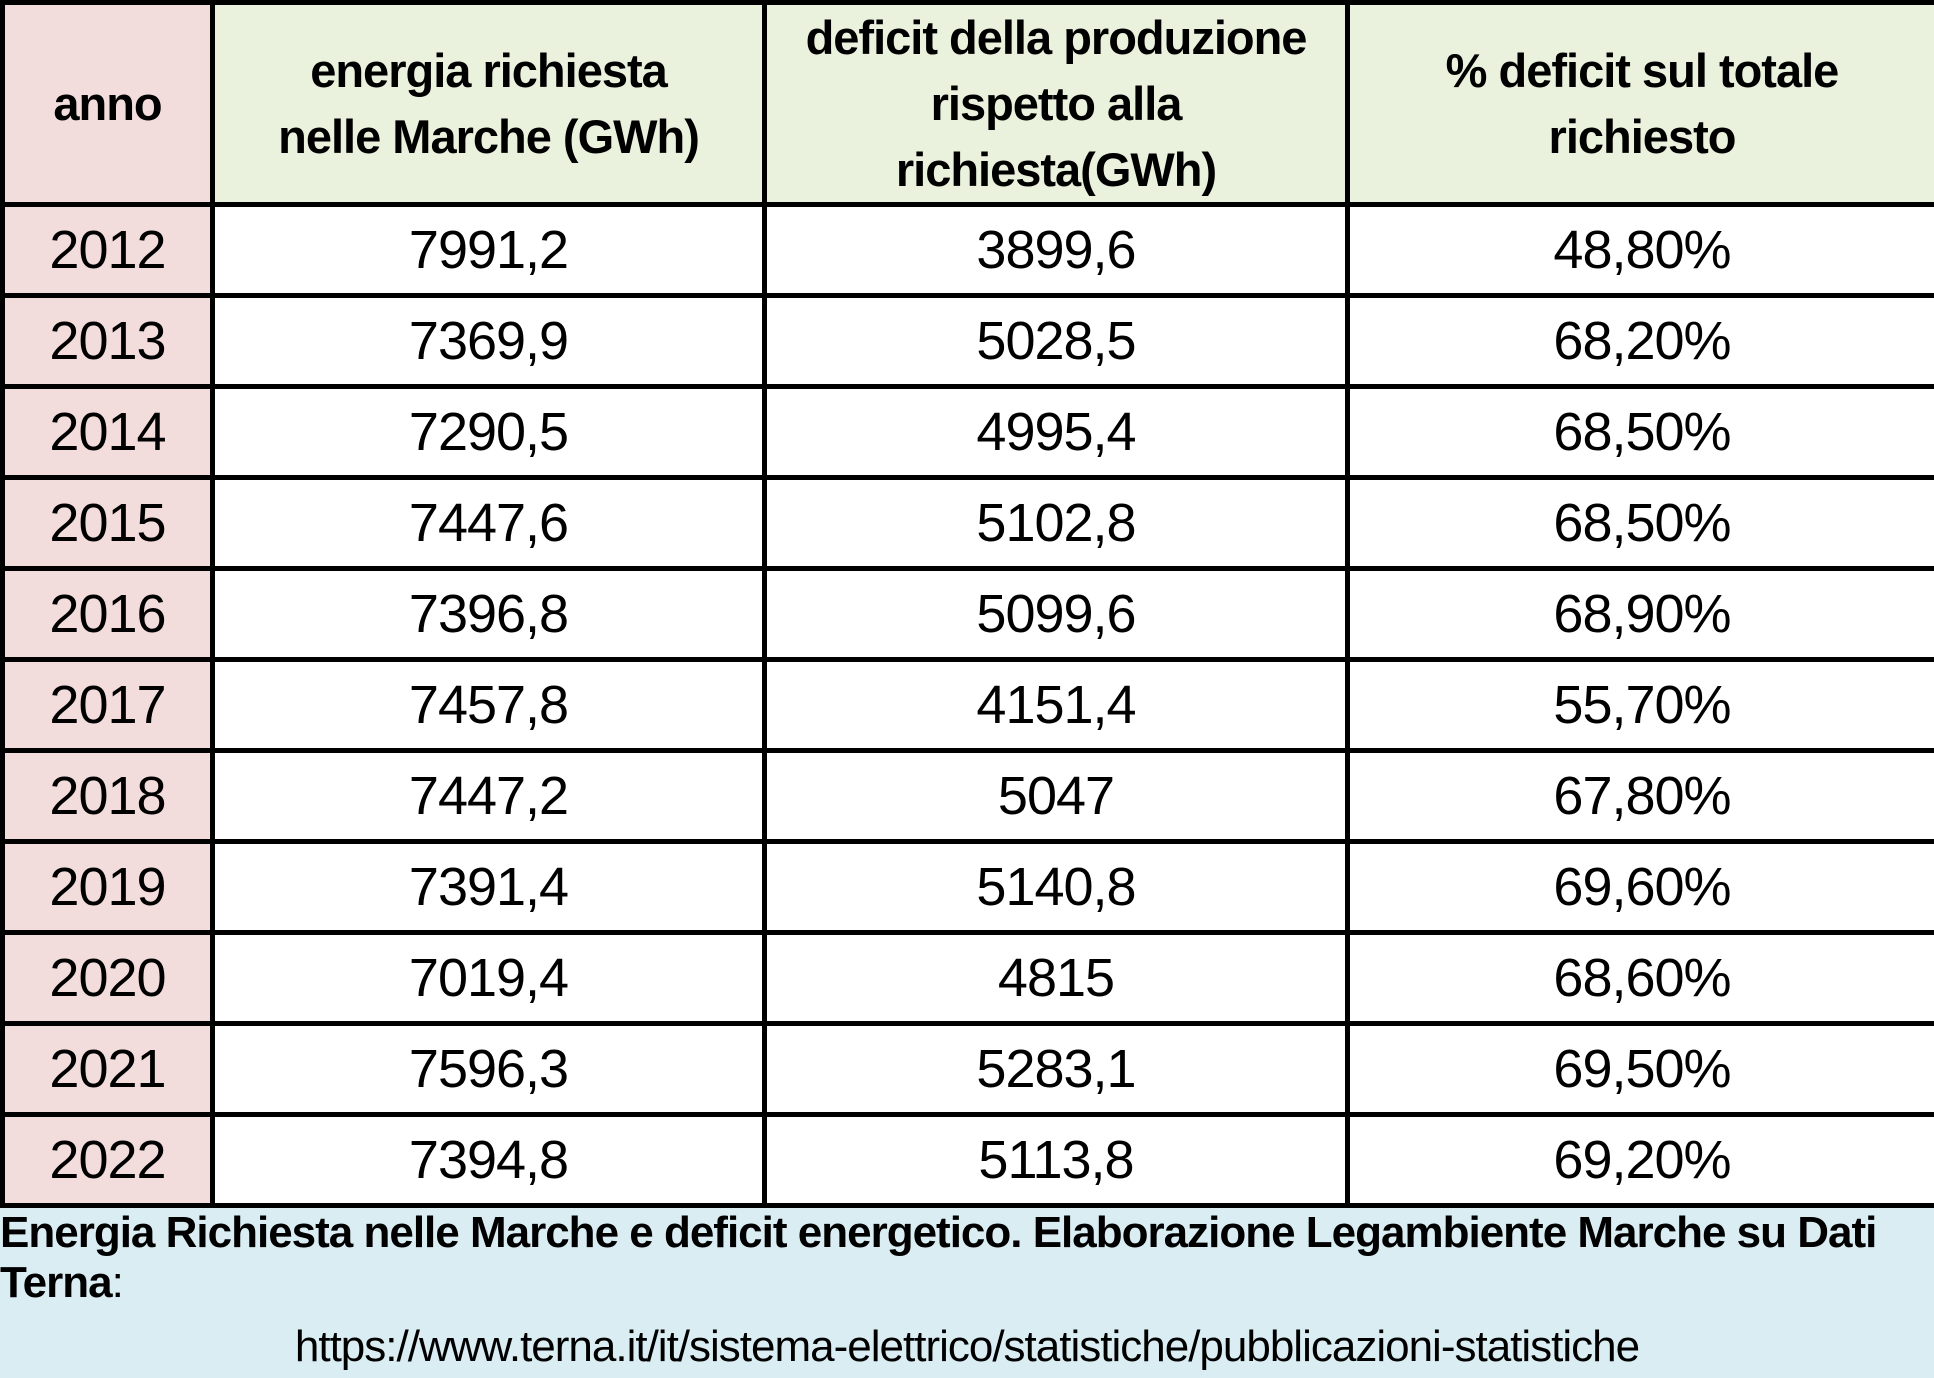 The width and height of the screenshot is (1934, 1378). Describe the element at coordinates (1056, 1069) in the screenshot. I see `deficit-cell: 5283,1` at that location.